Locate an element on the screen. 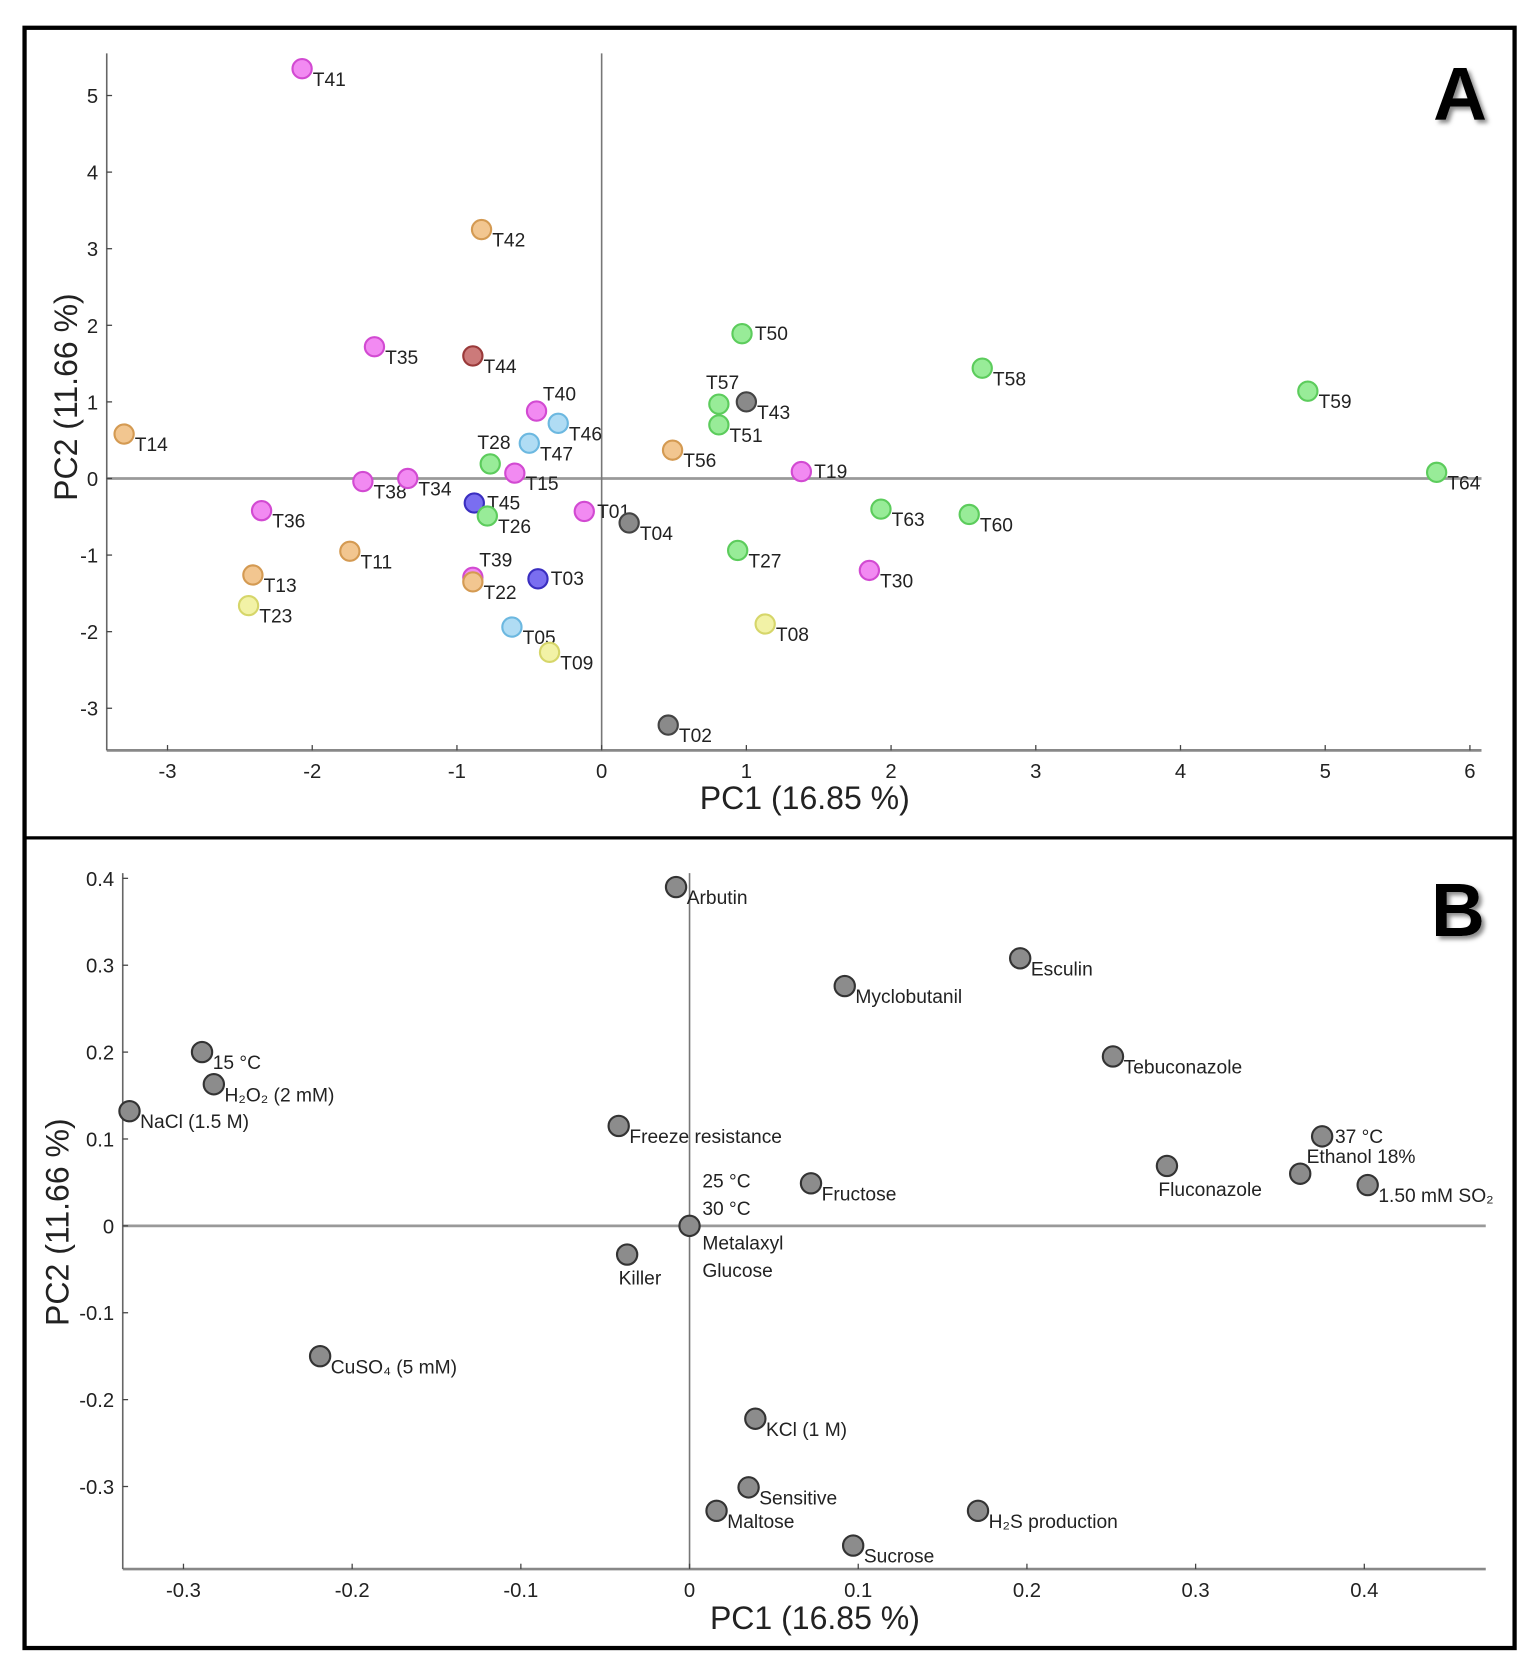  x-tick-label: -0.1 is located at coordinates (520, 1591).